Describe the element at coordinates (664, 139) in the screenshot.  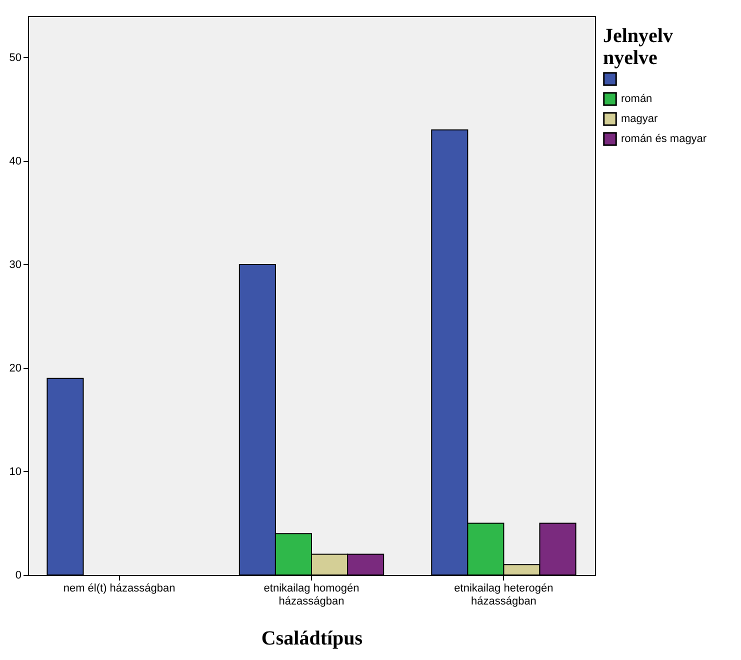
I see `legend-label: román és magyar` at that location.